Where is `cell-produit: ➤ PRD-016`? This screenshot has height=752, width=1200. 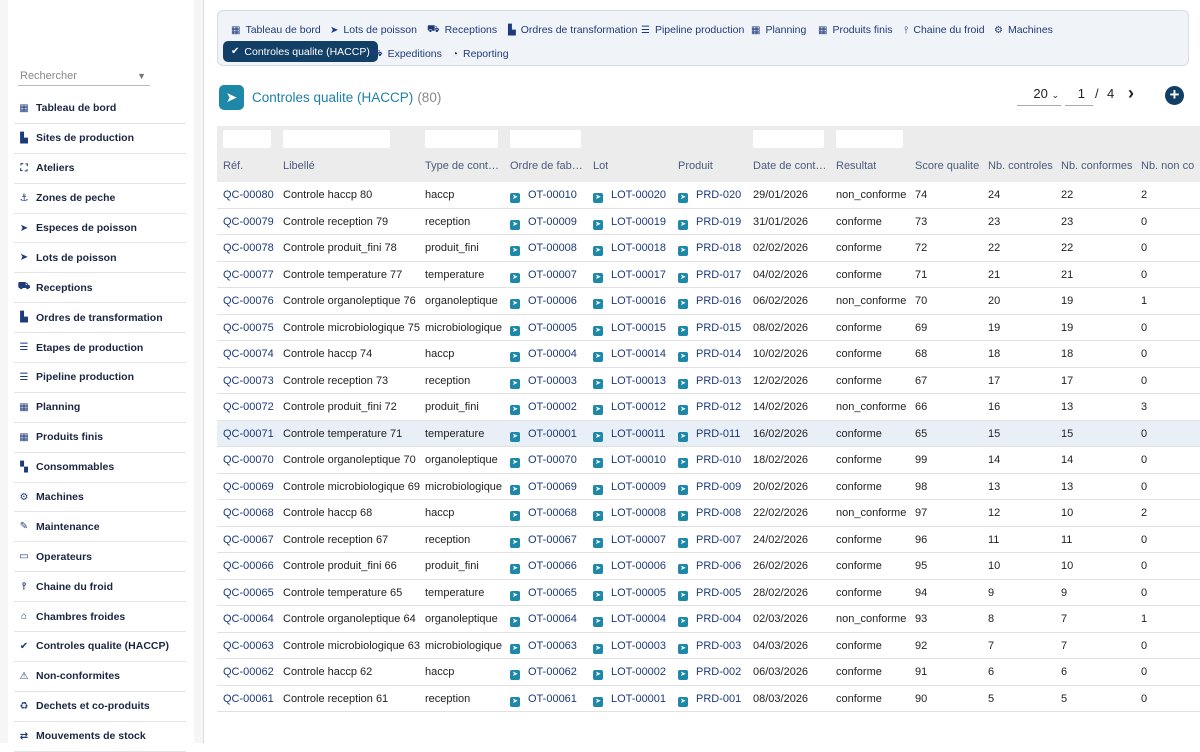
cell-produit: ➤ PRD-016 is located at coordinates (709, 302).